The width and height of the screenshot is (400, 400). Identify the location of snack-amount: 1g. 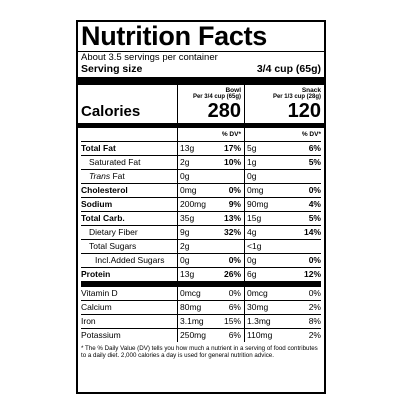
(262, 162).